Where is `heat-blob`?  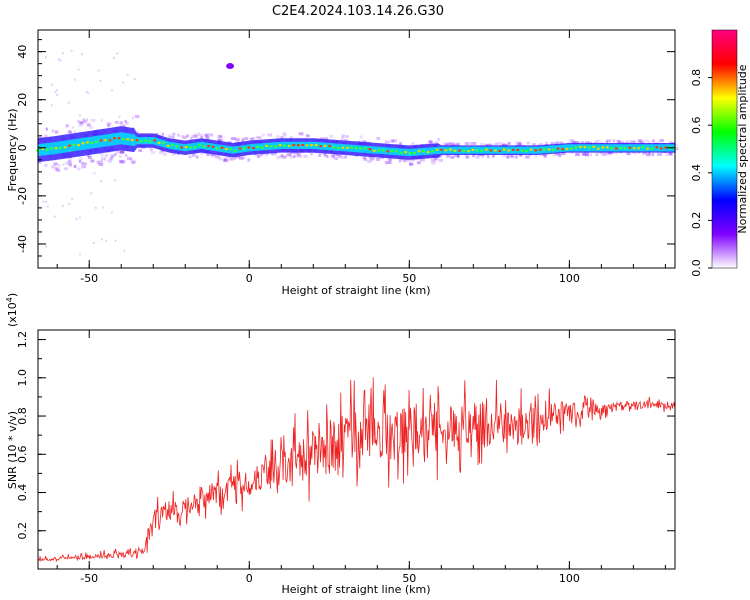
heat-blob is located at coordinates (230, 66).